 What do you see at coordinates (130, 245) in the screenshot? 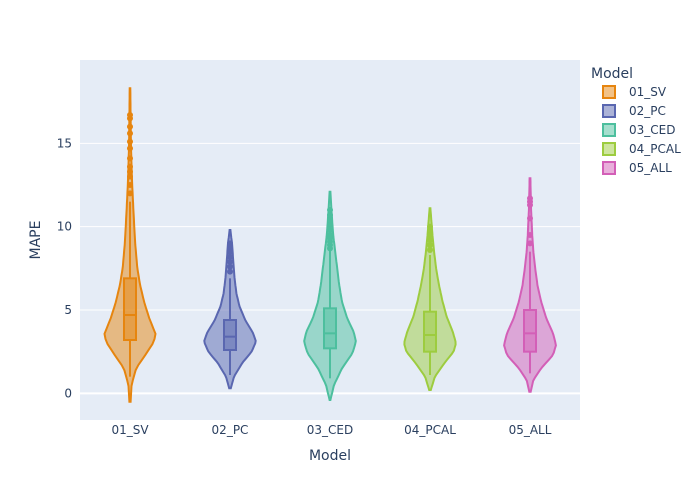
I see `violin-01_SV` at bounding box center [130, 245].